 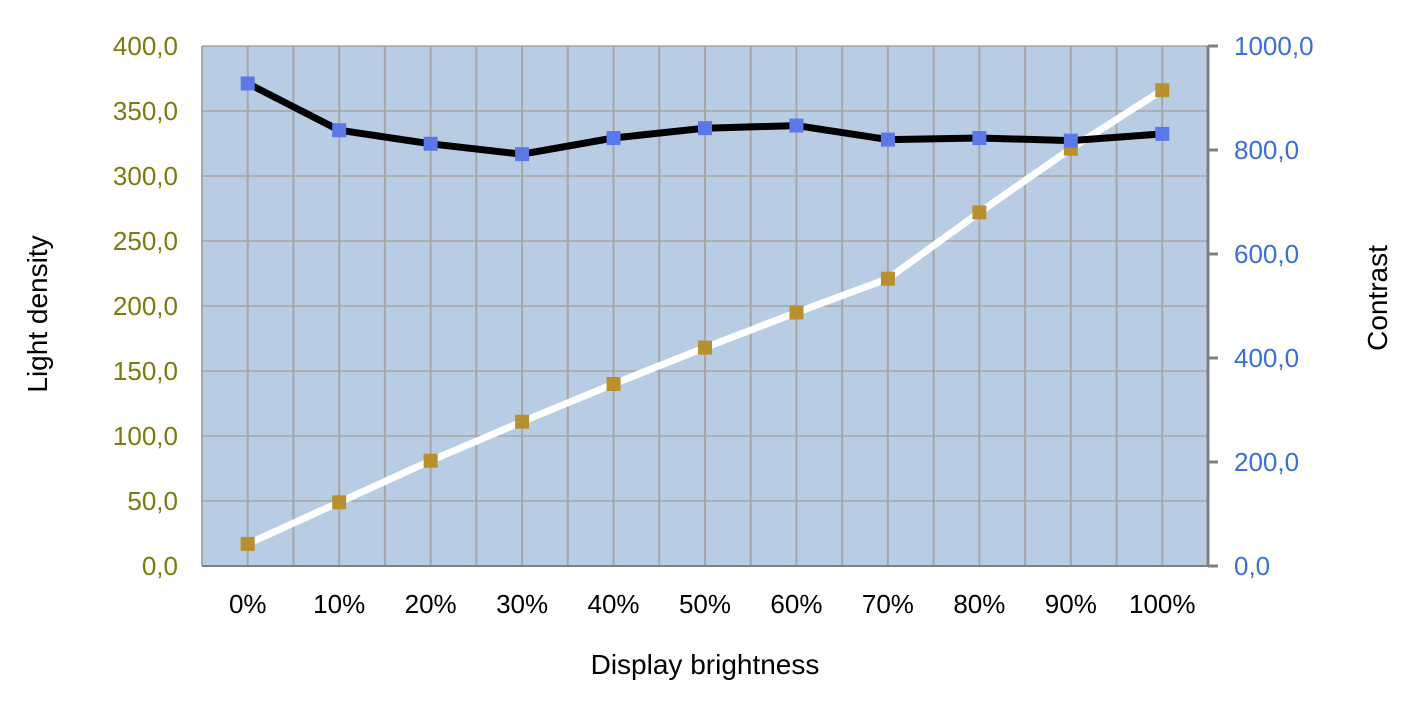 What do you see at coordinates (1071, 604) in the screenshot?
I see `x-tick-label: 90%` at bounding box center [1071, 604].